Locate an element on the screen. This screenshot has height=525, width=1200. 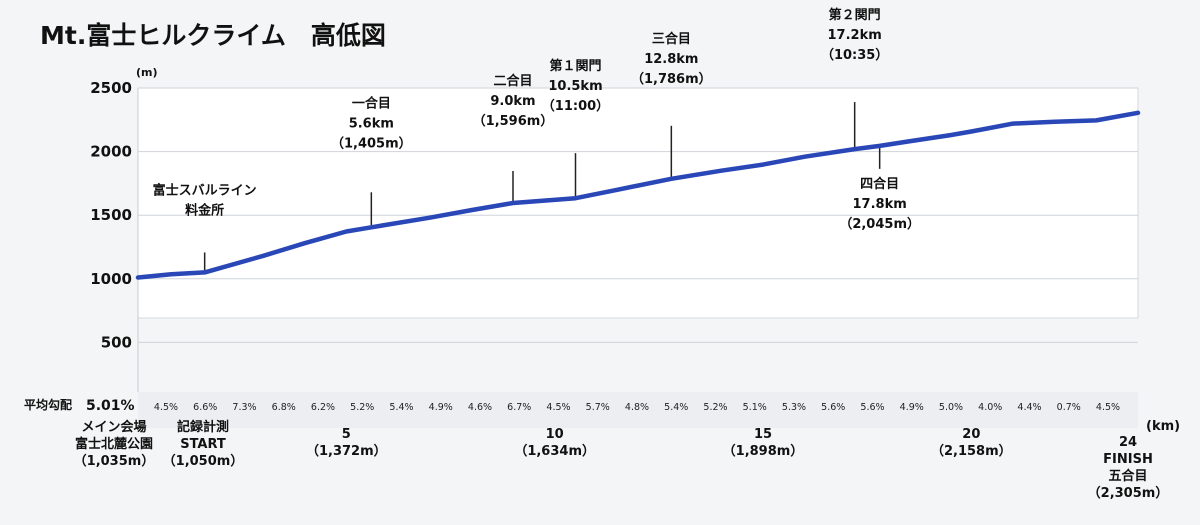
x-tick-label-0: メイン会場富士北麓公園（1,035m） is located at coordinates (114, 444).